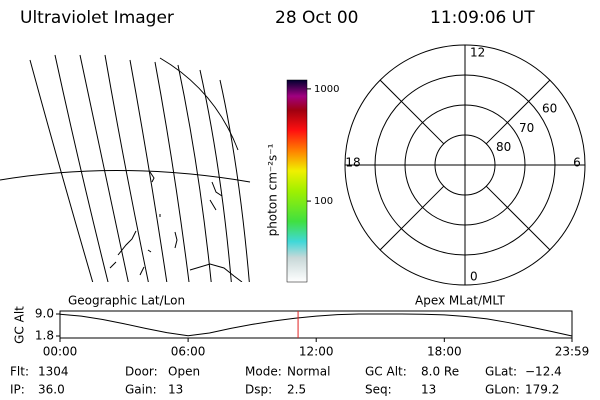  I want to click on info-value: 8.0 Re, so click(440, 372).